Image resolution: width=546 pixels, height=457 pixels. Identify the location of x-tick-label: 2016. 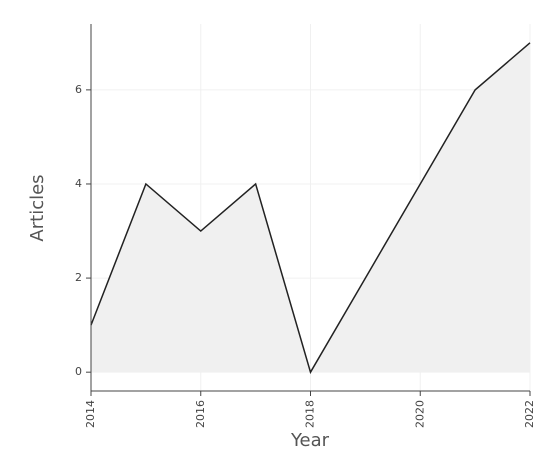
(200, 414).